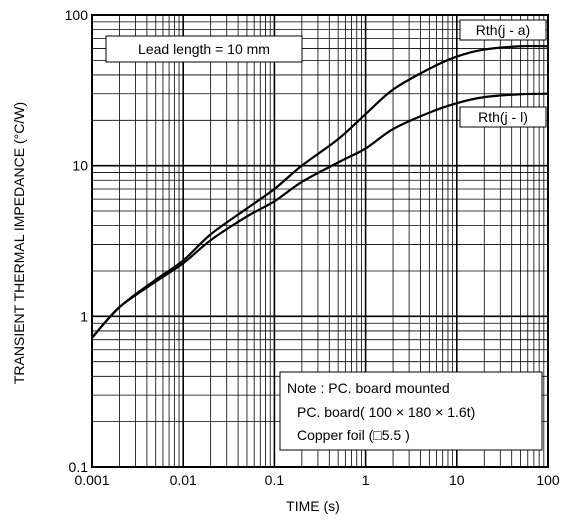 The height and width of the screenshot is (524, 576). Describe the element at coordinates (77, 15) in the screenshot. I see `y-tick-label: 100` at that location.